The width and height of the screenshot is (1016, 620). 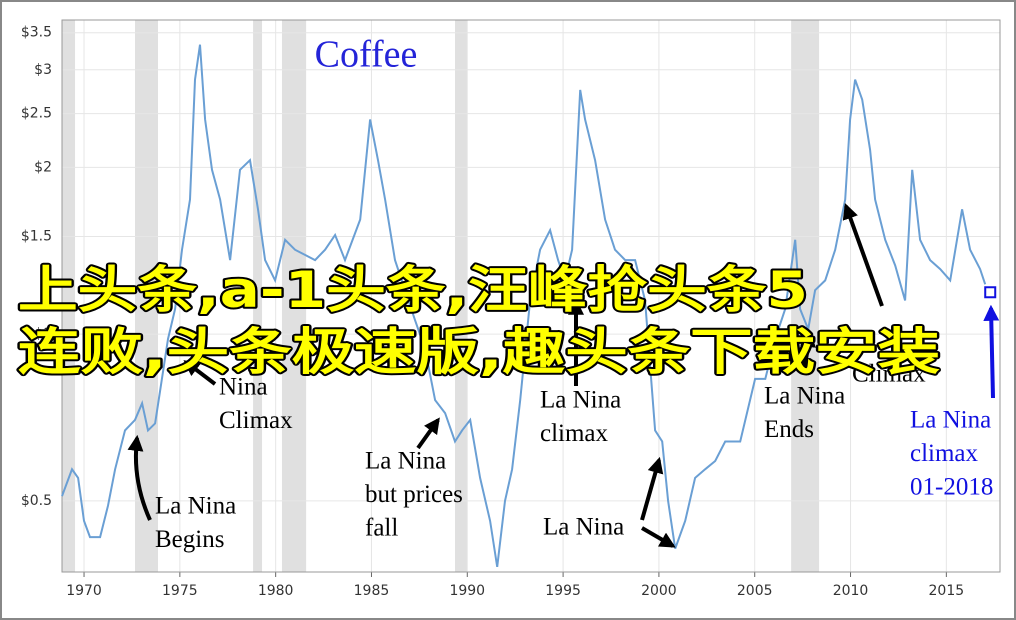 I want to click on x-tick-label: 1980, so click(x=276, y=591).